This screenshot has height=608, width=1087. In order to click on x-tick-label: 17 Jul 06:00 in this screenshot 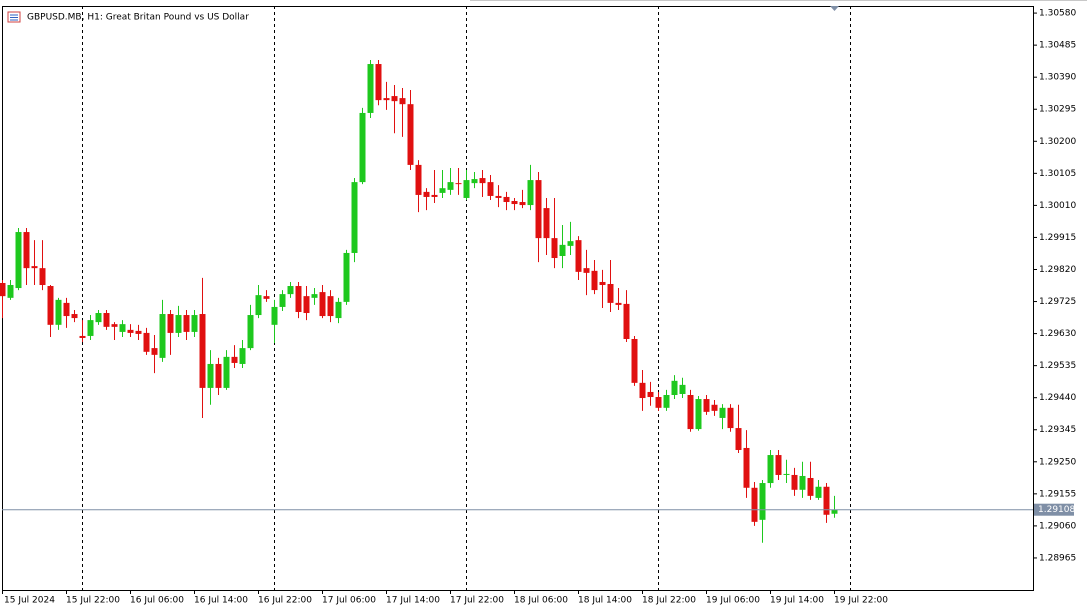, I will do `click(349, 601)`.